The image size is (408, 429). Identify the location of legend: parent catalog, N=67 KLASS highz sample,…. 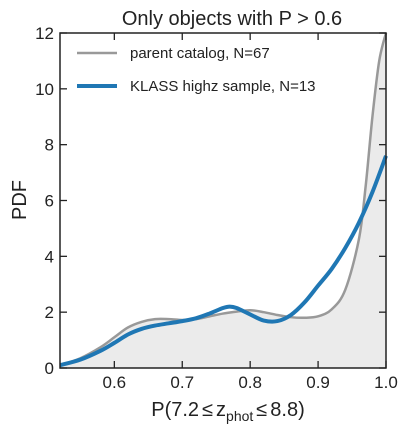
(196, 70).